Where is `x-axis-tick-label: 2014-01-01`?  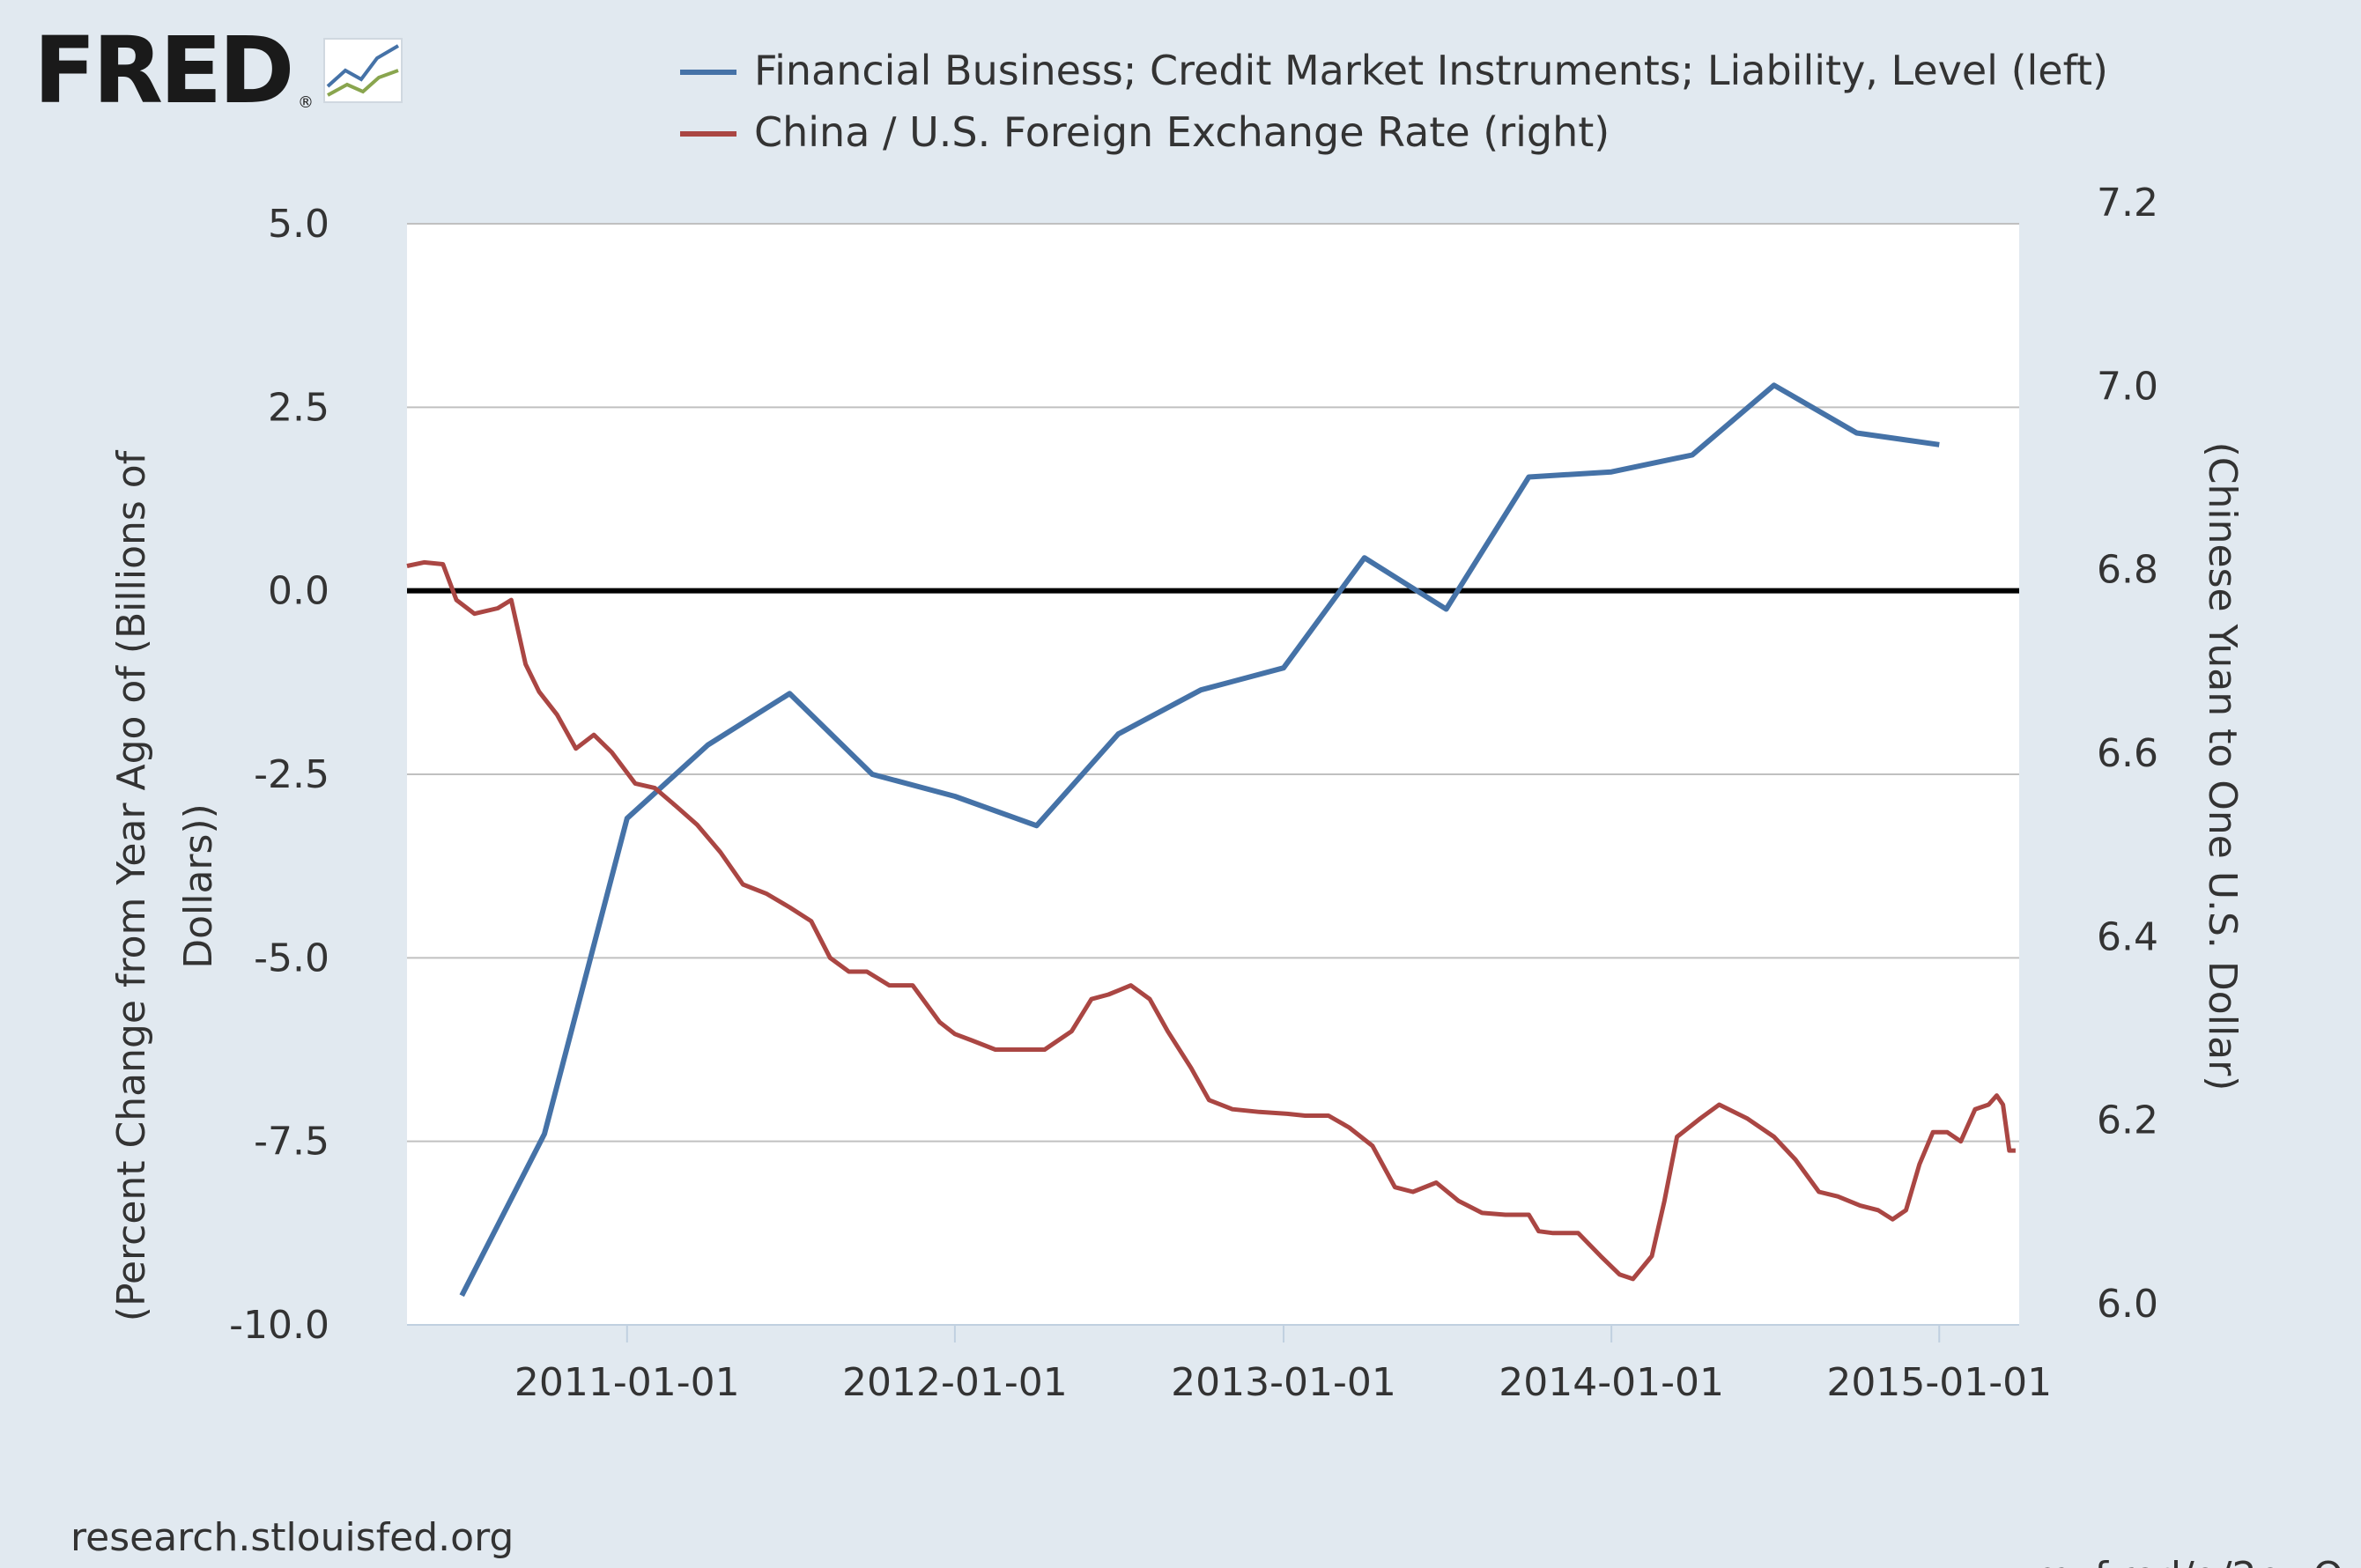
x-axis-tick-label: 2014-01-01 is located at coordinates (1611, 1382).